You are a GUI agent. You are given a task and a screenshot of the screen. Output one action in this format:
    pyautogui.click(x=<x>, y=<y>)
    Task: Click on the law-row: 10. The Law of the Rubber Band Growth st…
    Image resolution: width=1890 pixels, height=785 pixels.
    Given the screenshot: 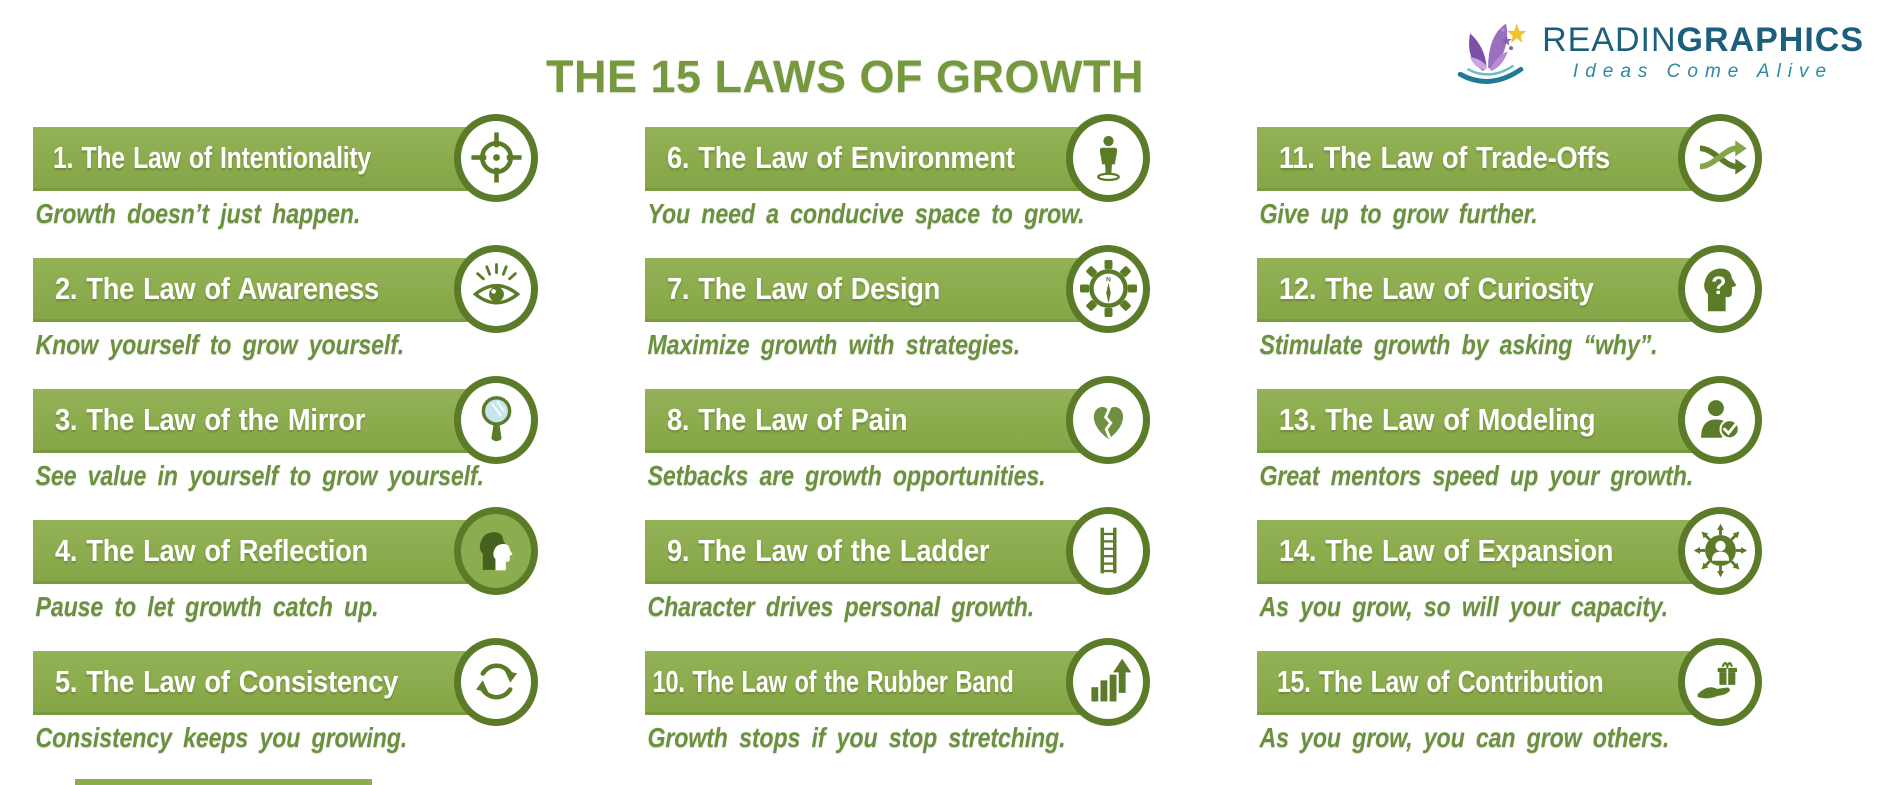 What is the action you would take?
    pyautogui.click(x=897, y=709)
    